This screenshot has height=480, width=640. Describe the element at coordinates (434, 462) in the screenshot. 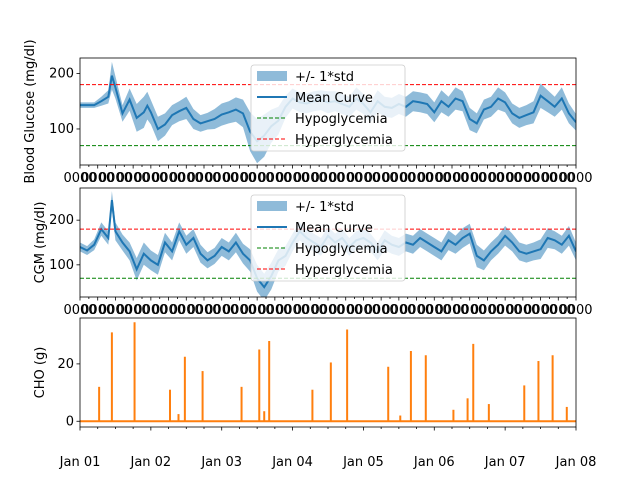

I see `x-tick-label: Jan 06` at that location.